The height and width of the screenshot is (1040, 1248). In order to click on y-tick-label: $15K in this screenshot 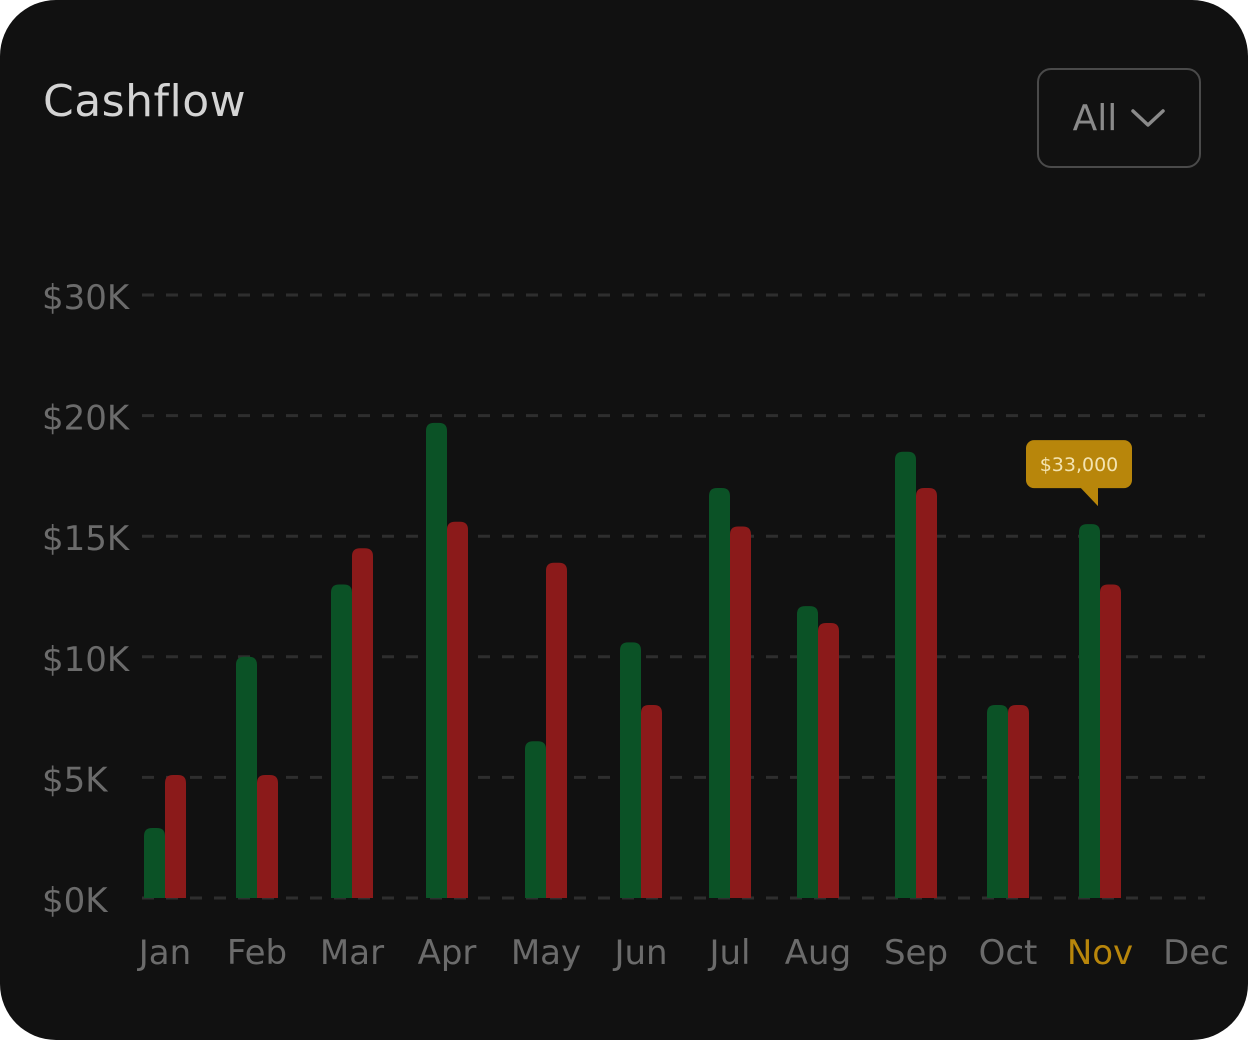, I will do `click(86, 539)`.